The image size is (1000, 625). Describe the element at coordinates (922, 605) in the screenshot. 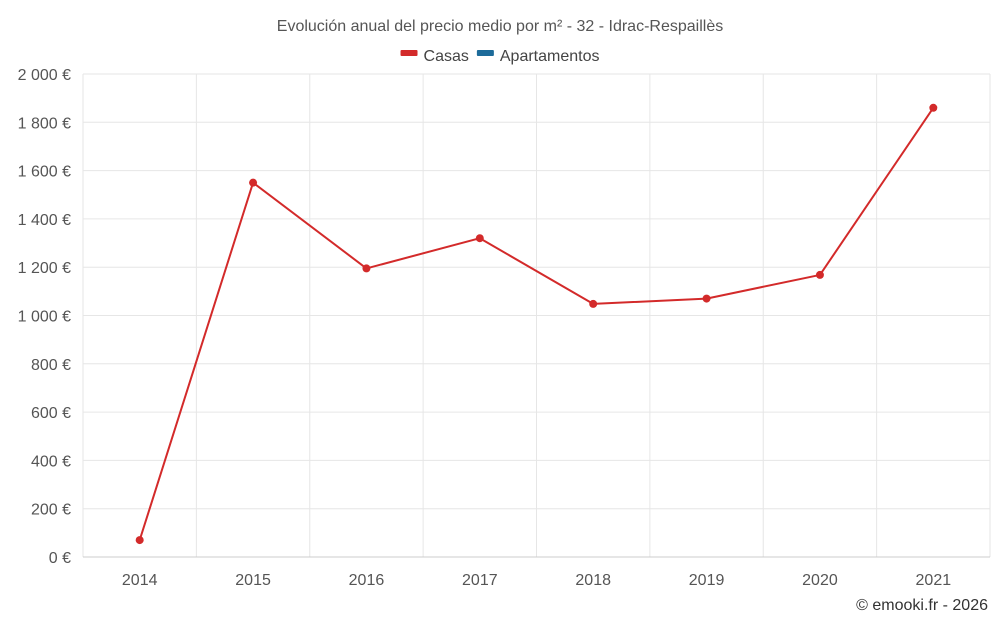

I see `credit-text: © emooki.fr - 2026` at that location.